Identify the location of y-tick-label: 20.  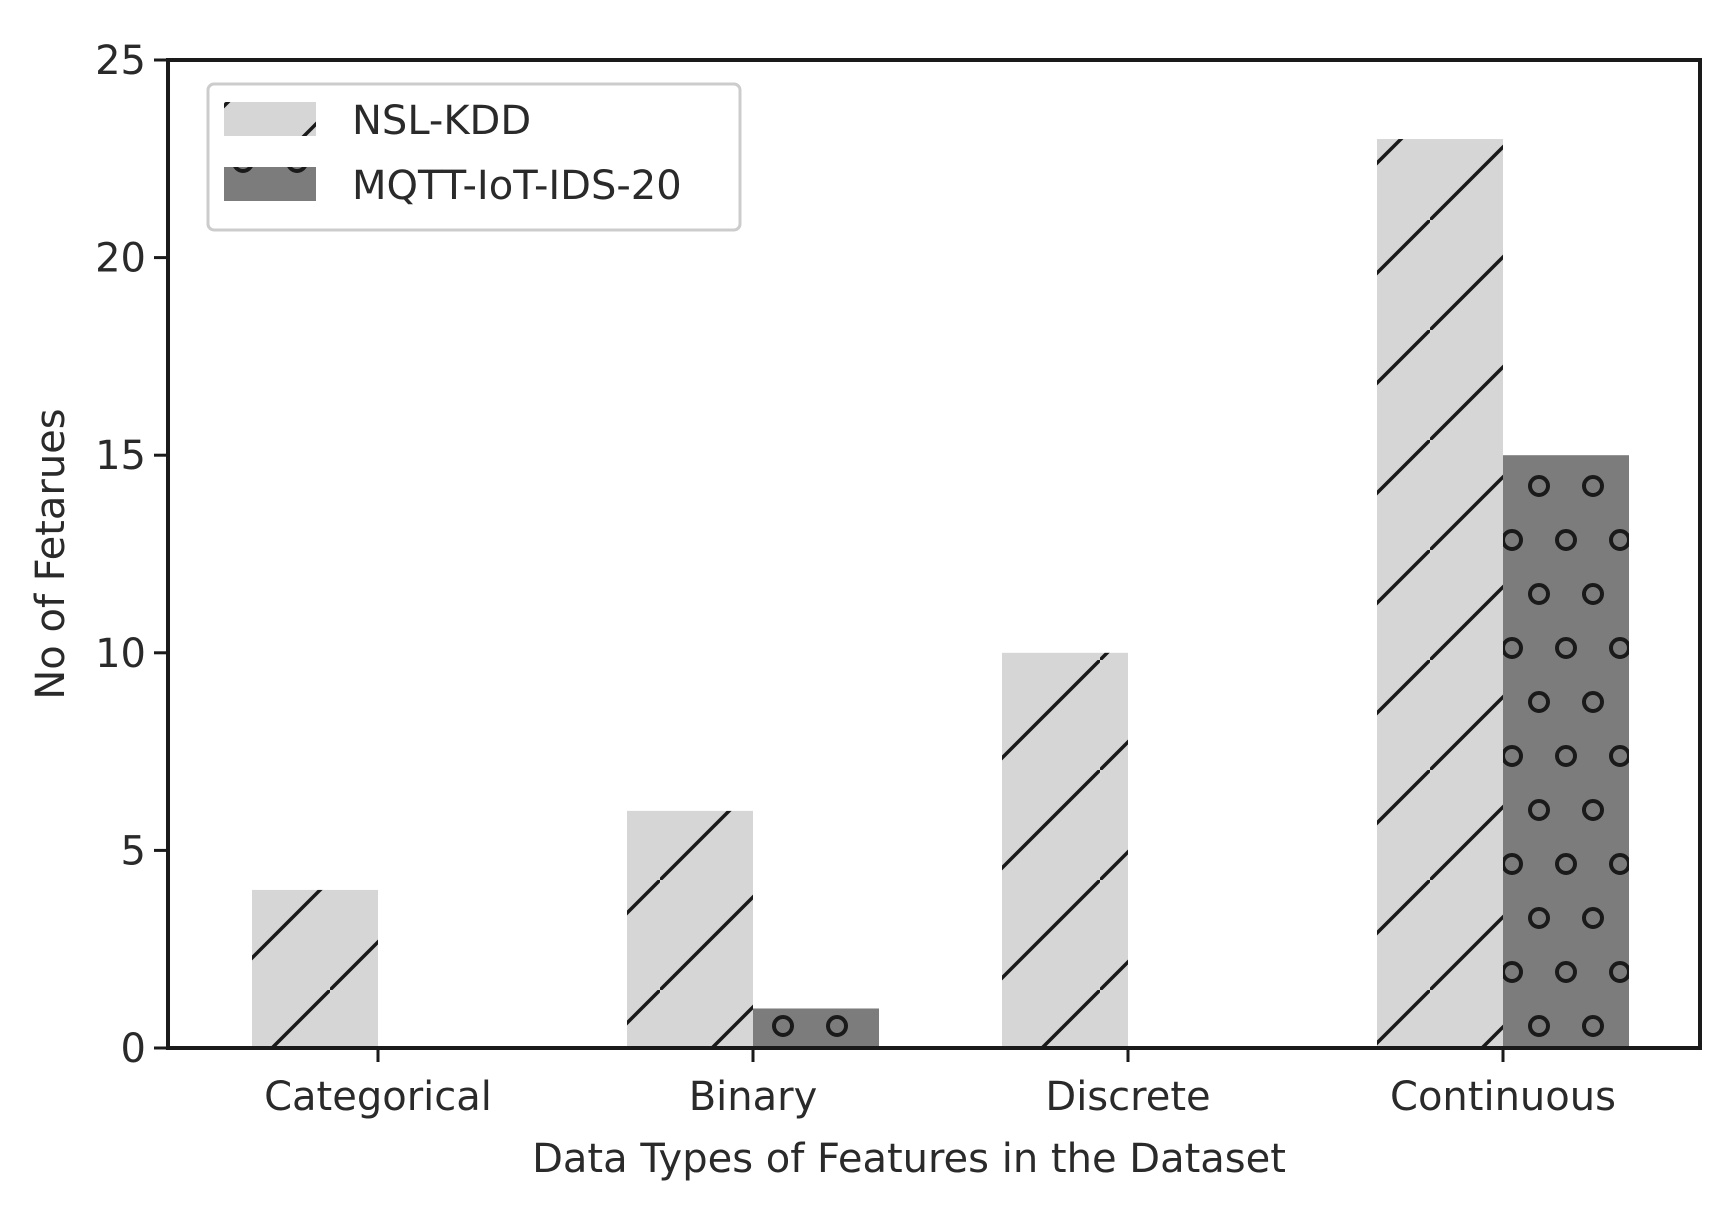
(120, 259).